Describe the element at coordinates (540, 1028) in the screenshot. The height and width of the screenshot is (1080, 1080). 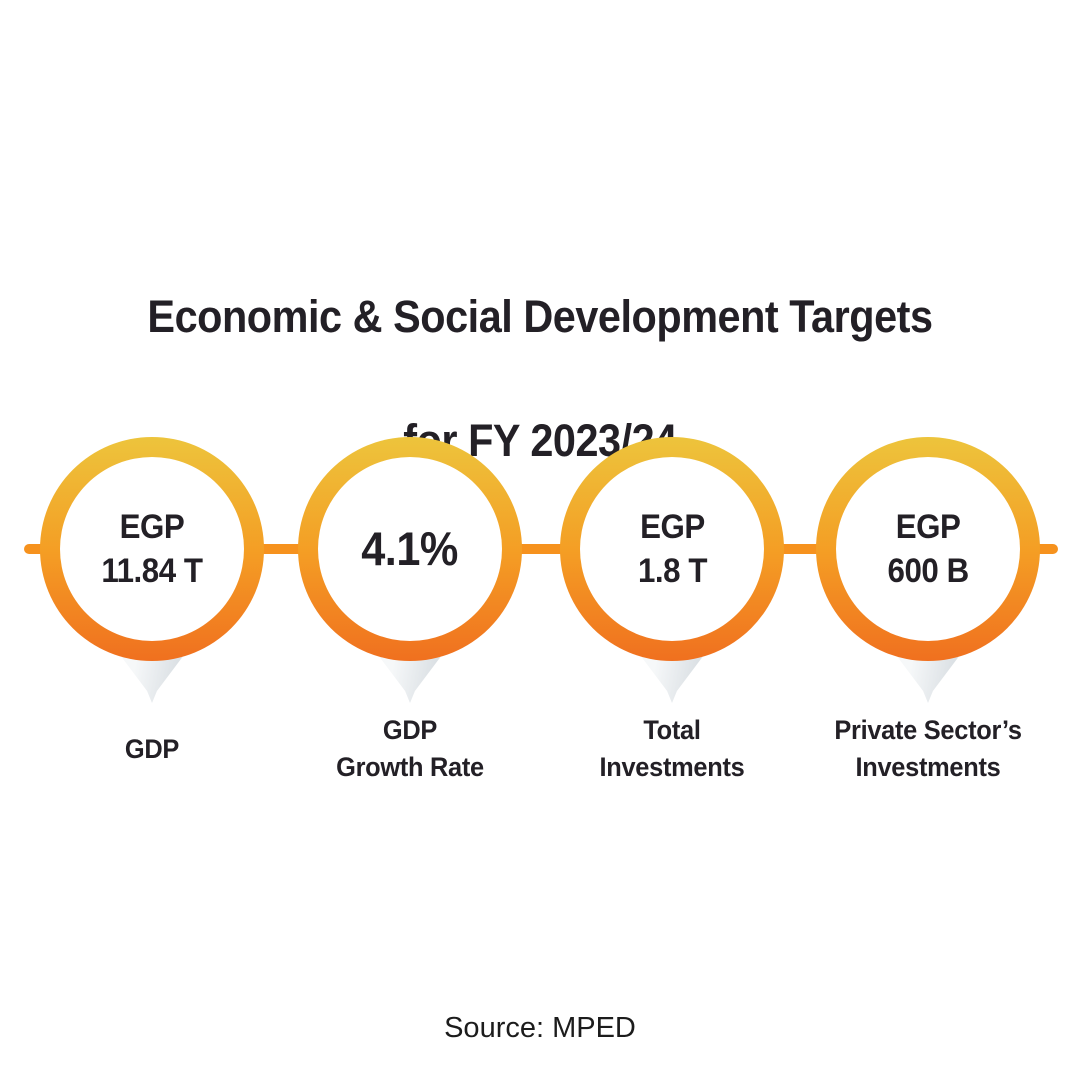
I see `source-note: Source: MPED` at that location.